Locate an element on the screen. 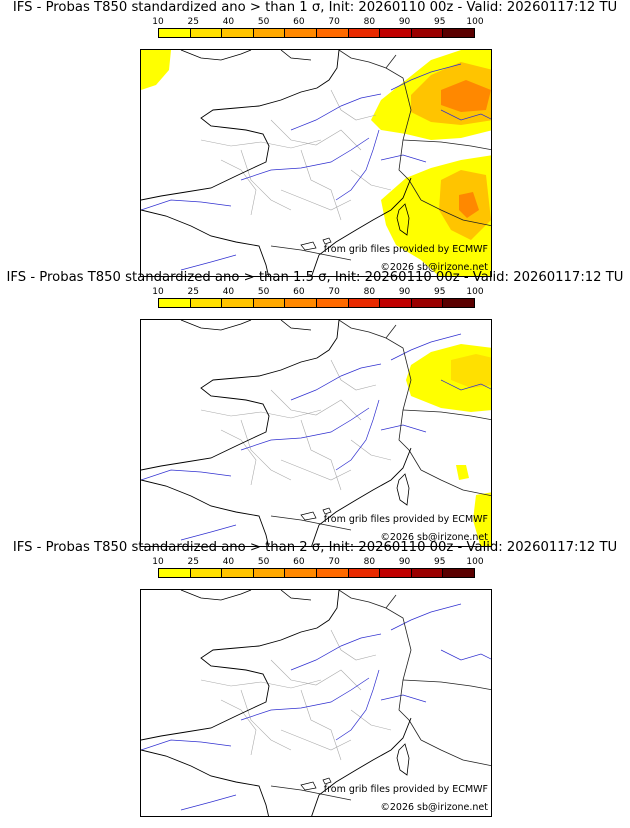 Image resolution: width=630 pixels, height=828 pixels. colorbar-tick-label: 60 is located at coordinates (299, 562).